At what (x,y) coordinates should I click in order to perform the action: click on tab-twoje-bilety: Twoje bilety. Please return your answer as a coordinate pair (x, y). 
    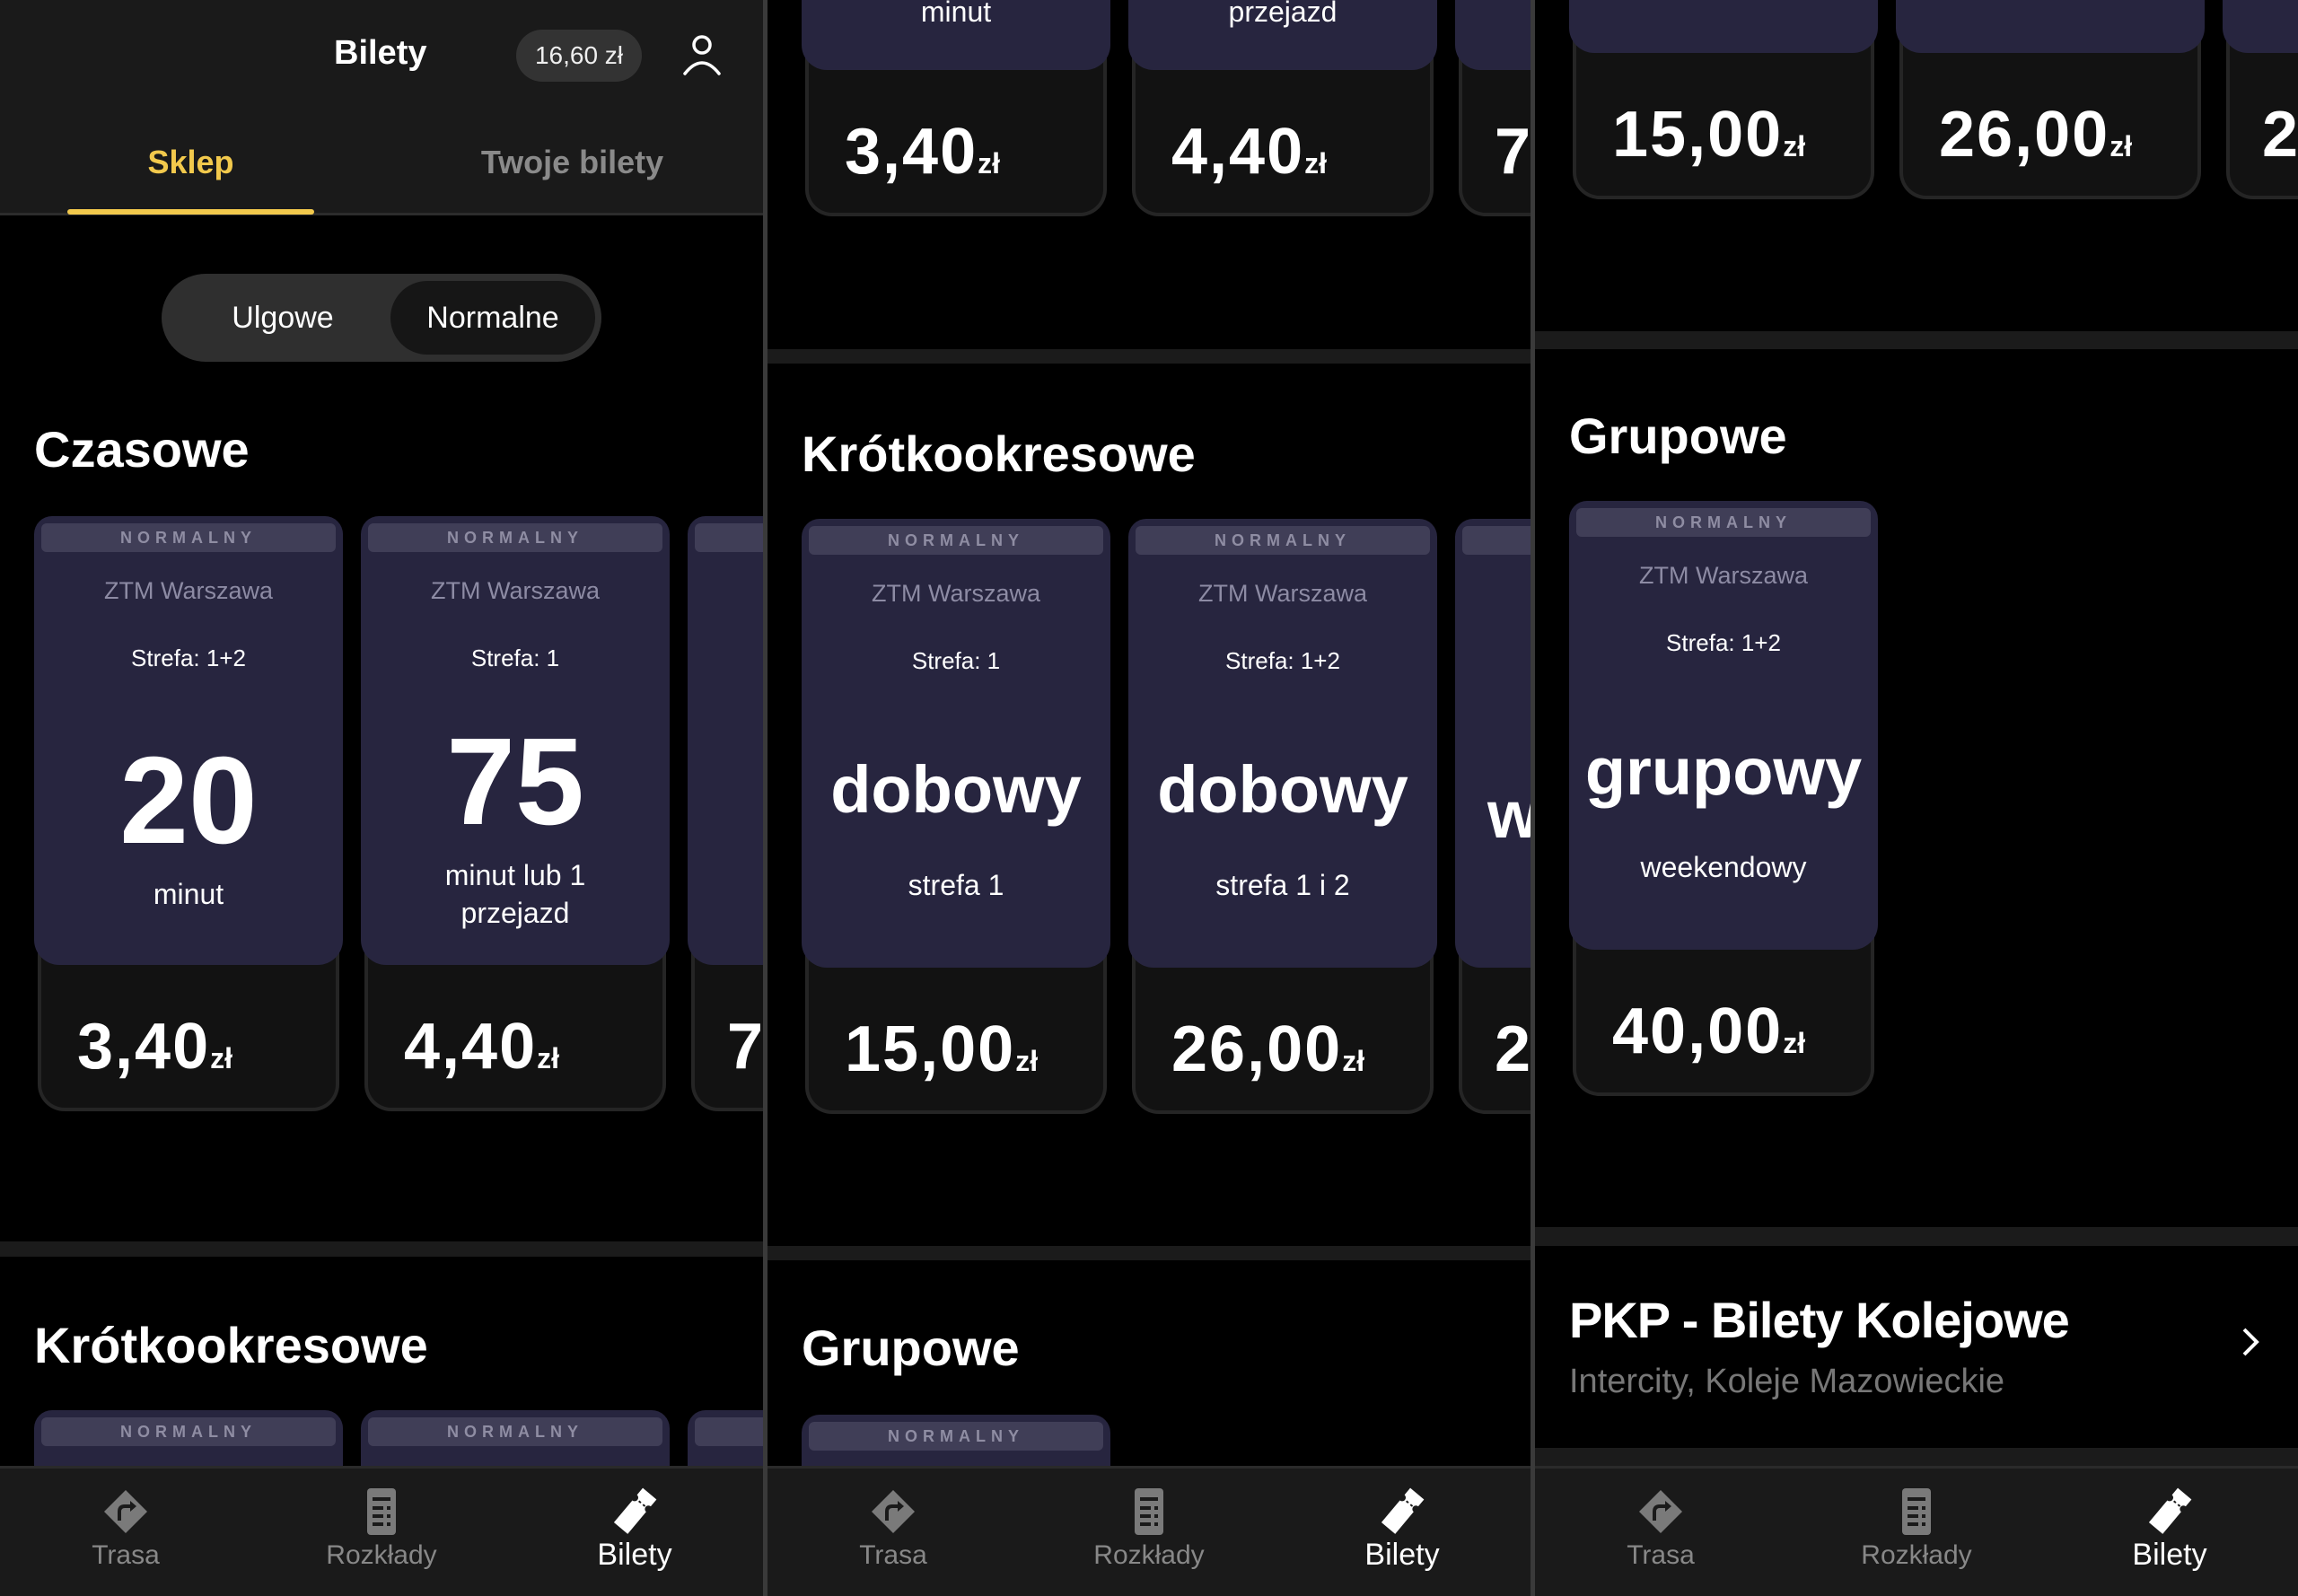
    Looking at the image, I should click on (572, 162).